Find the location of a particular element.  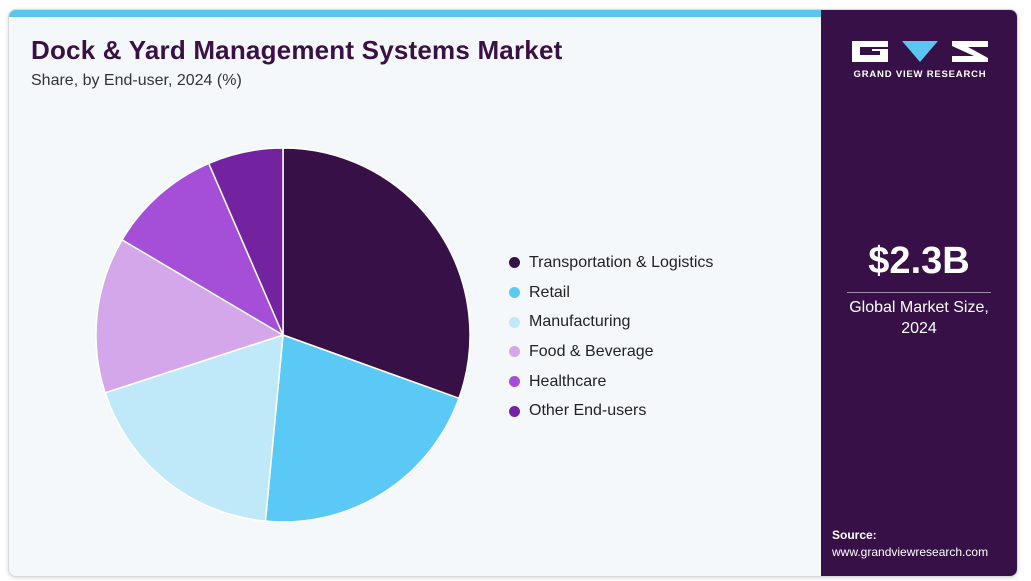

pie-slice-other-end-users is located at coordinates (245, 241).